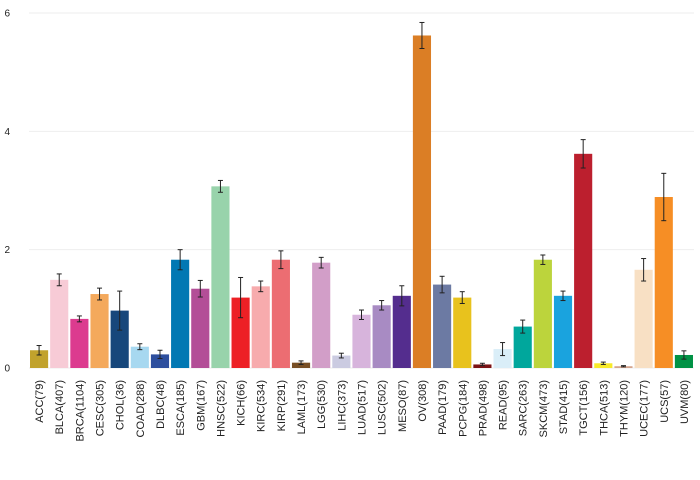  I want to click on x-tick-label: KIRP(291), so click(282, 405).